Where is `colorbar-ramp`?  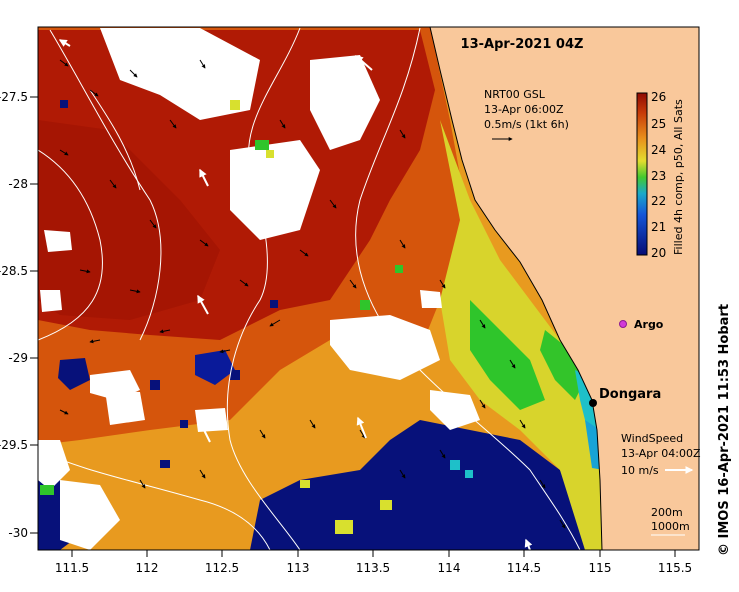 colorbar-ramp is located at coordinates (642, 174).